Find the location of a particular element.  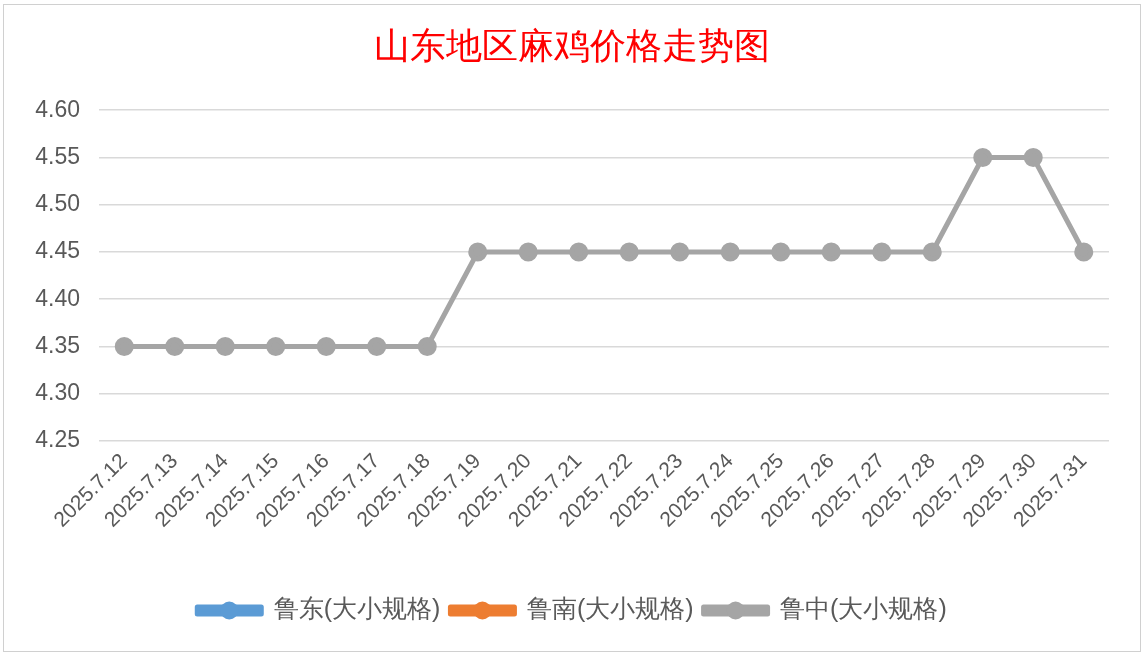

legend-label: 鲁中(大小规格) is located at coordinates (863, 608).